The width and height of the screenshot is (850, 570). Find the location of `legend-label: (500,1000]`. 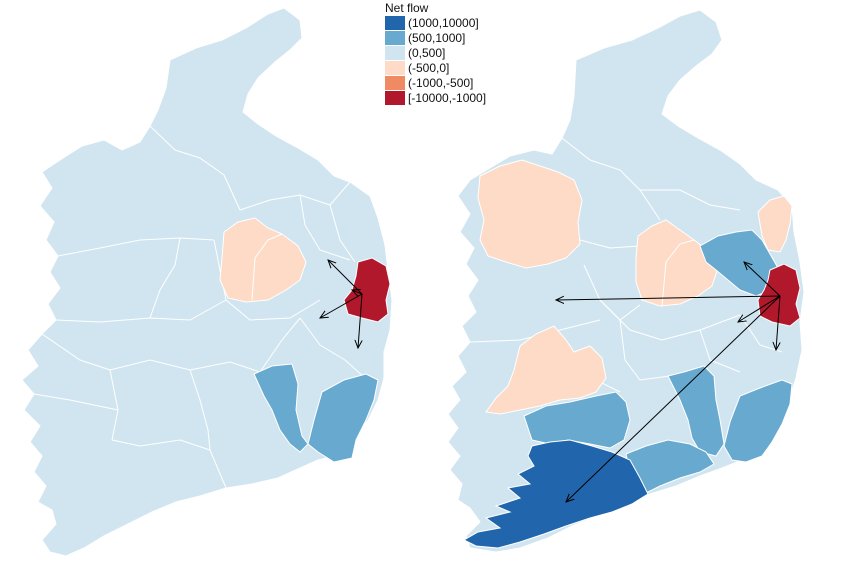

legend-label: (500,1000] is located at coordinates (437, 37).